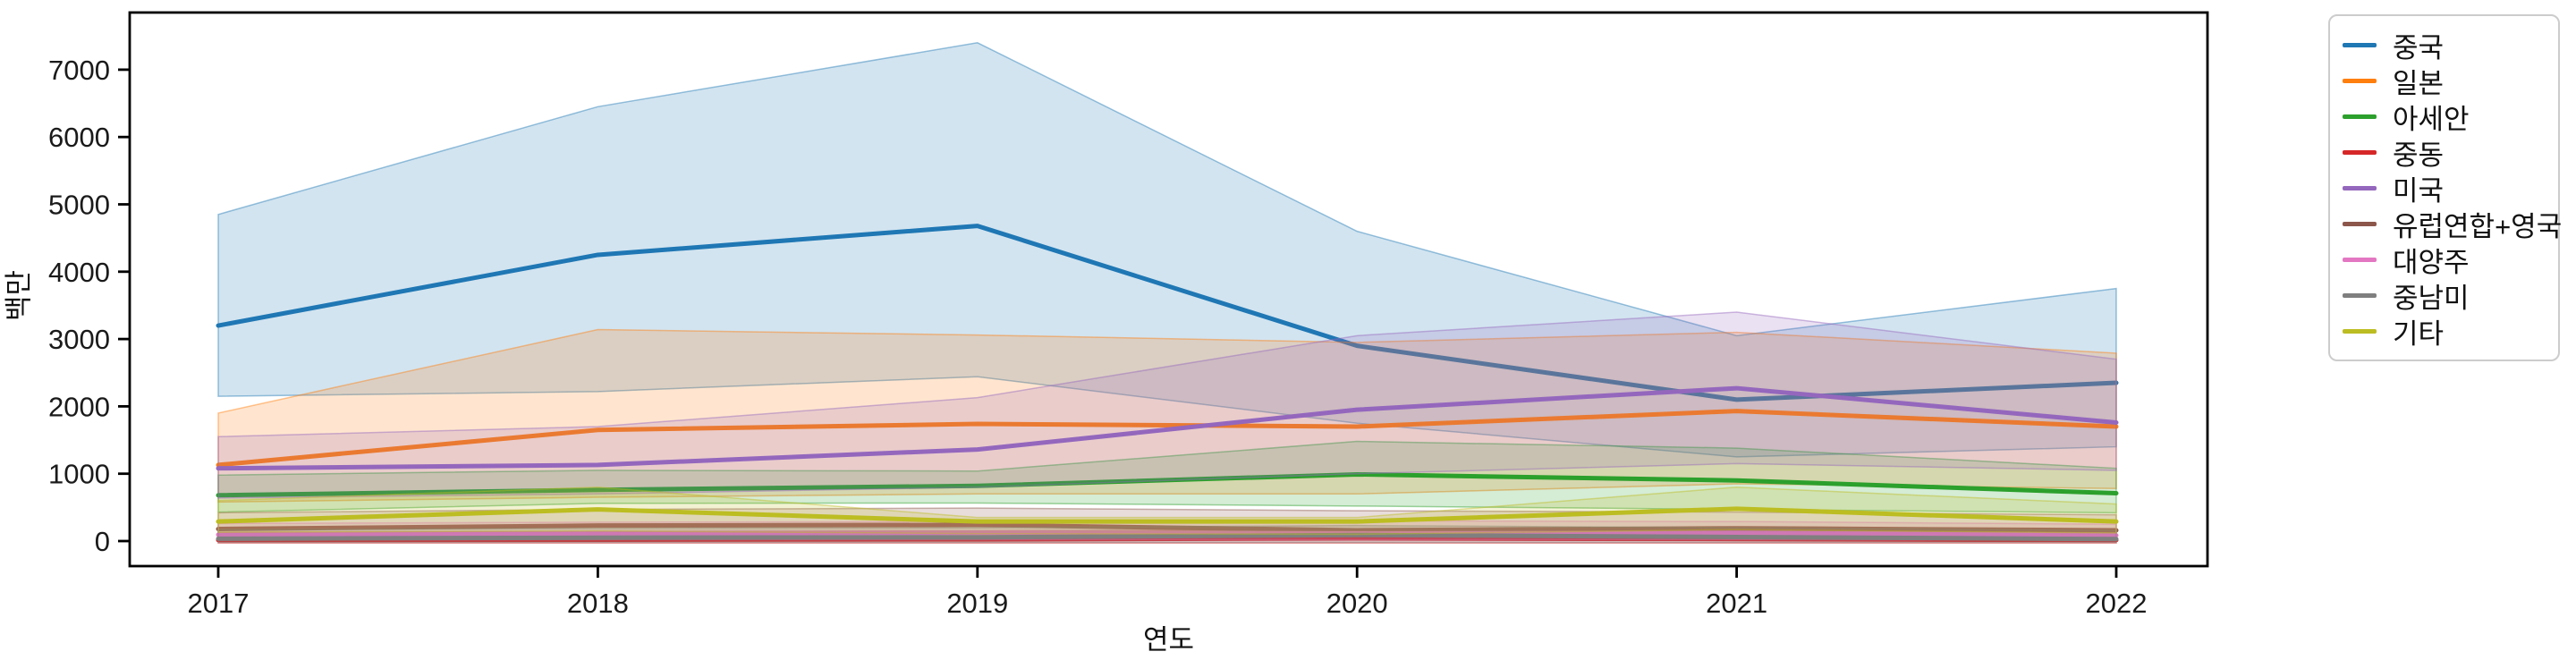 This screenshot has height=660, width=2576. What do you see at coordinates (79, 70) in the screenshot?
I see `y-tick-label: 7000` at bounding box center [79, 70].